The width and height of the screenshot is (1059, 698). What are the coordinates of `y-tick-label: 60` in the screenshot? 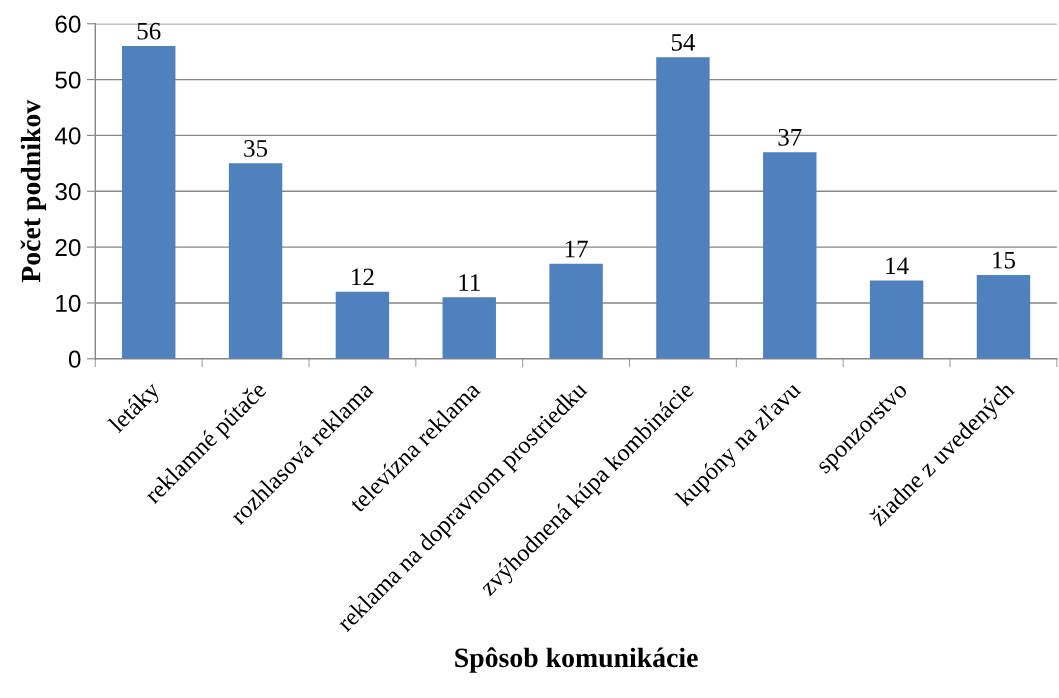 It's located at (68, 24).